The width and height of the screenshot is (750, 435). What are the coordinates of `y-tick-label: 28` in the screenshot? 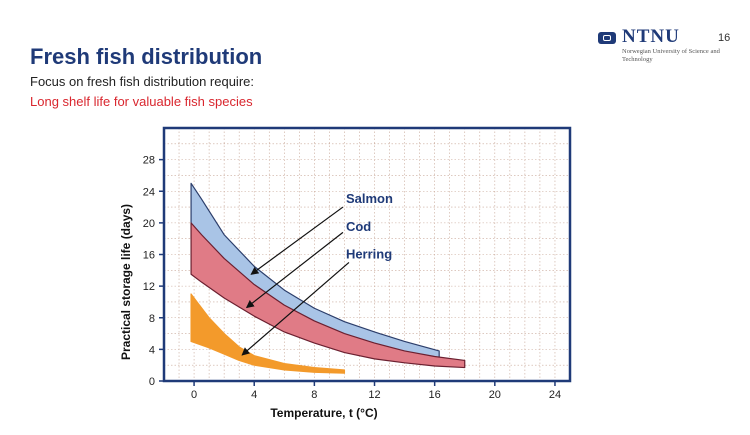 It's located at (149, 161).